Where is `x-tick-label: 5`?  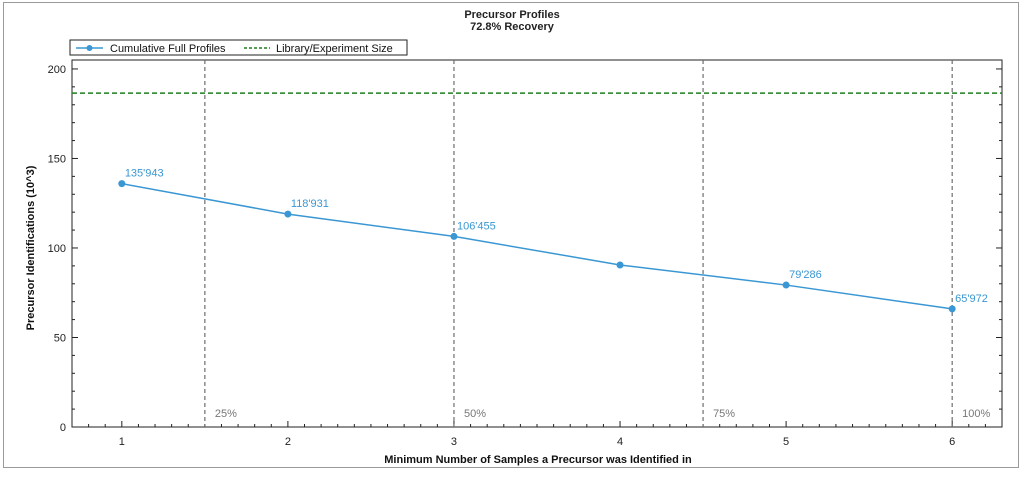
x-tick-label: 5 is located at coordinates (786, 442).